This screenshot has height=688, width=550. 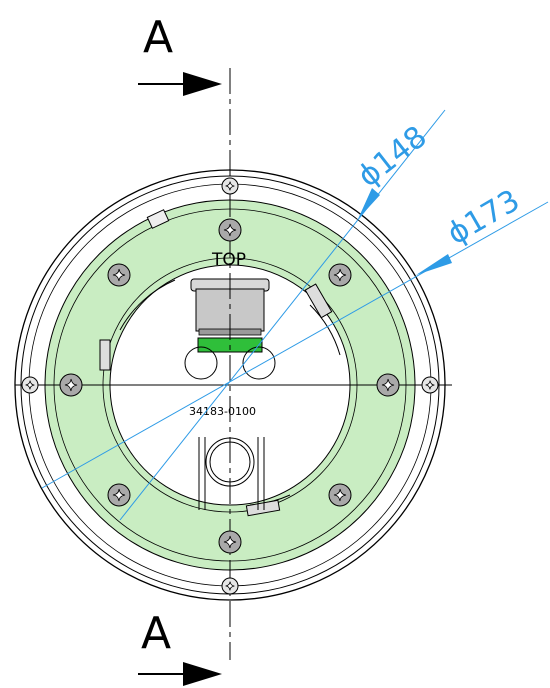 I want to click on dimension-label-inner: ϕ148, so click(x=392, y=156).